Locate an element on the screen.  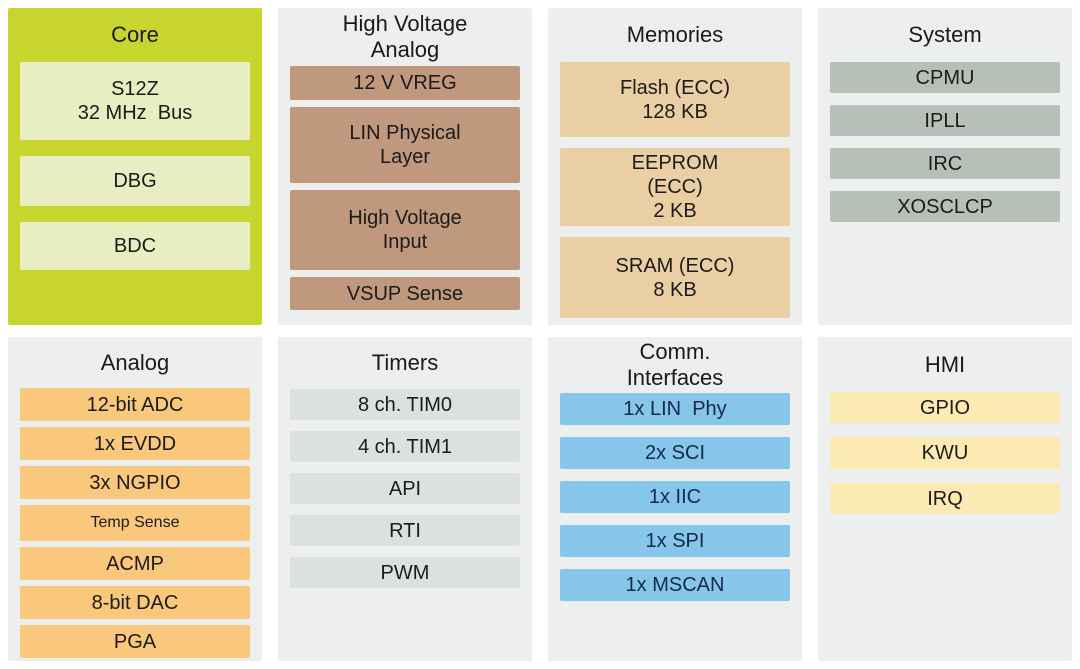
block-lin-phy: 1x LIN Phy is located at coordinates (675, 409).